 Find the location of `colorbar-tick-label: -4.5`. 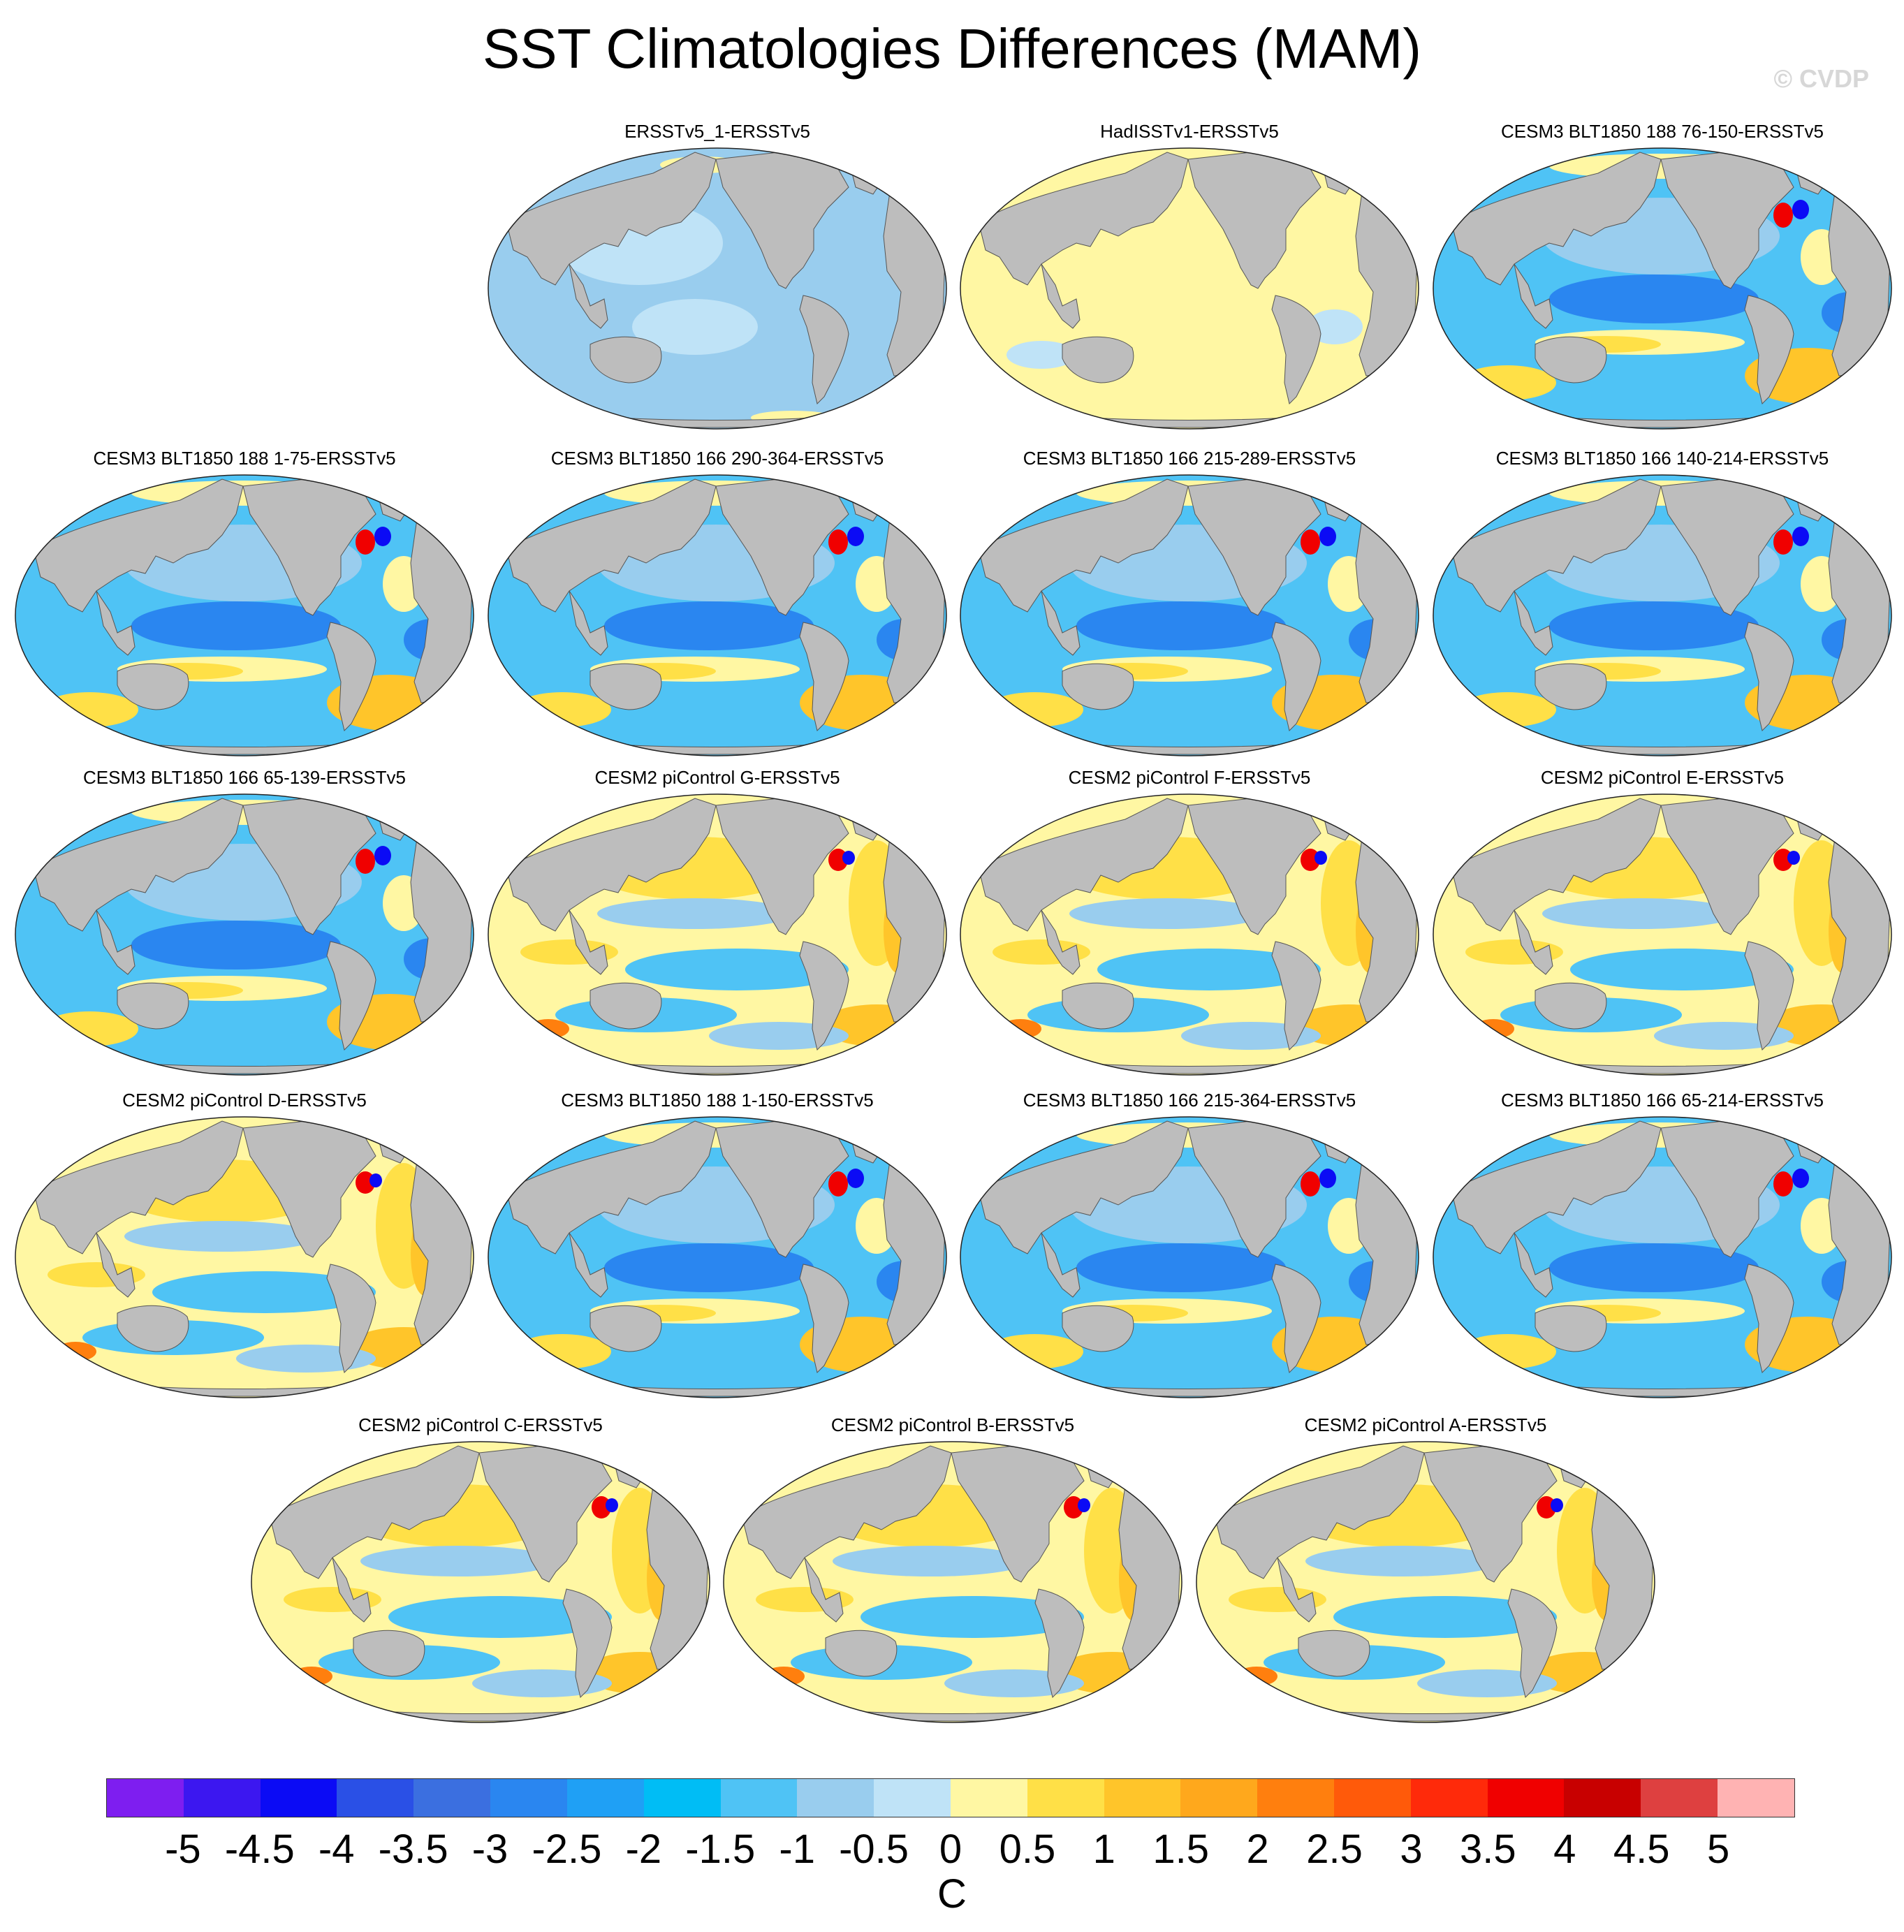

colorbar-tick-label: -4.5 is located at coordinates (259, 1849).